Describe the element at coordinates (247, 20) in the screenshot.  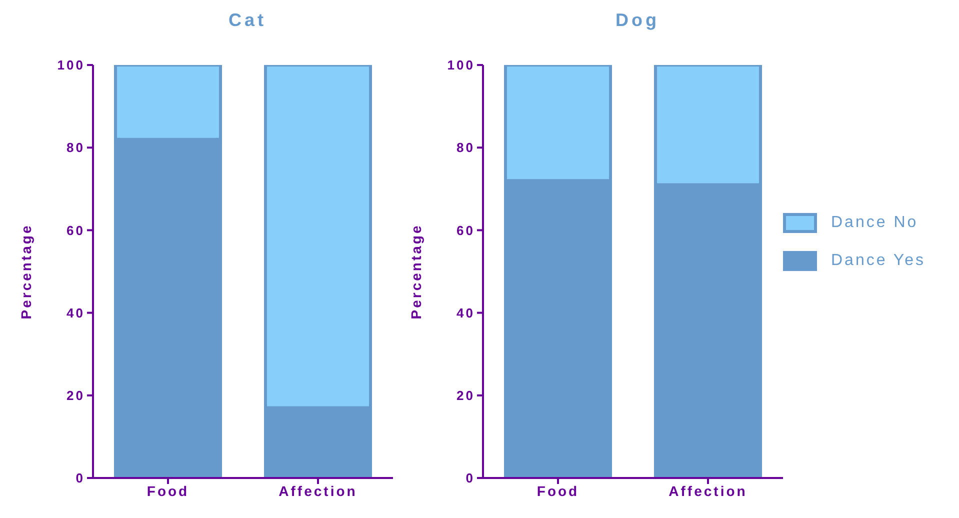
I see `chart-title: Cat` at that location.